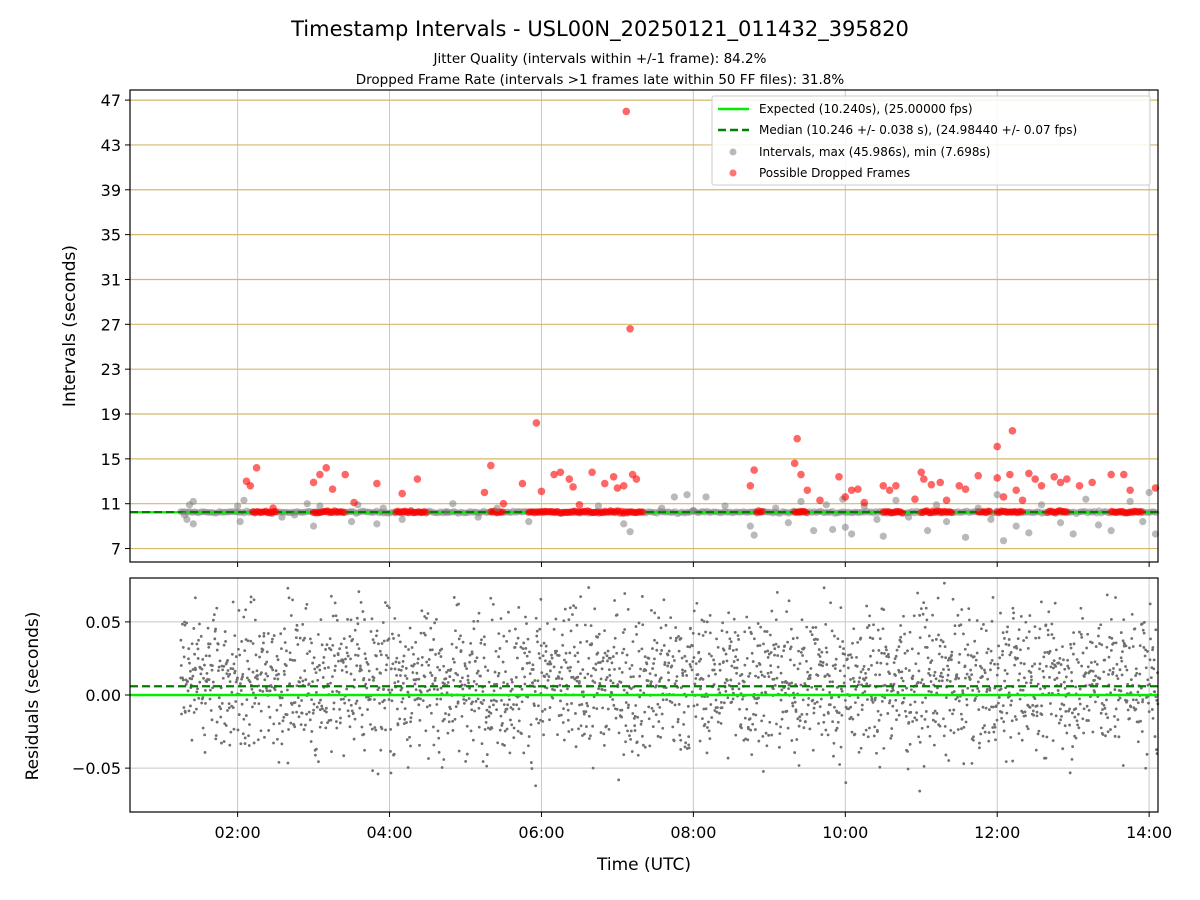 This screenshot has width=1200, height=900. I want to click on y-tick-label: 0.05, so click(103, 622).